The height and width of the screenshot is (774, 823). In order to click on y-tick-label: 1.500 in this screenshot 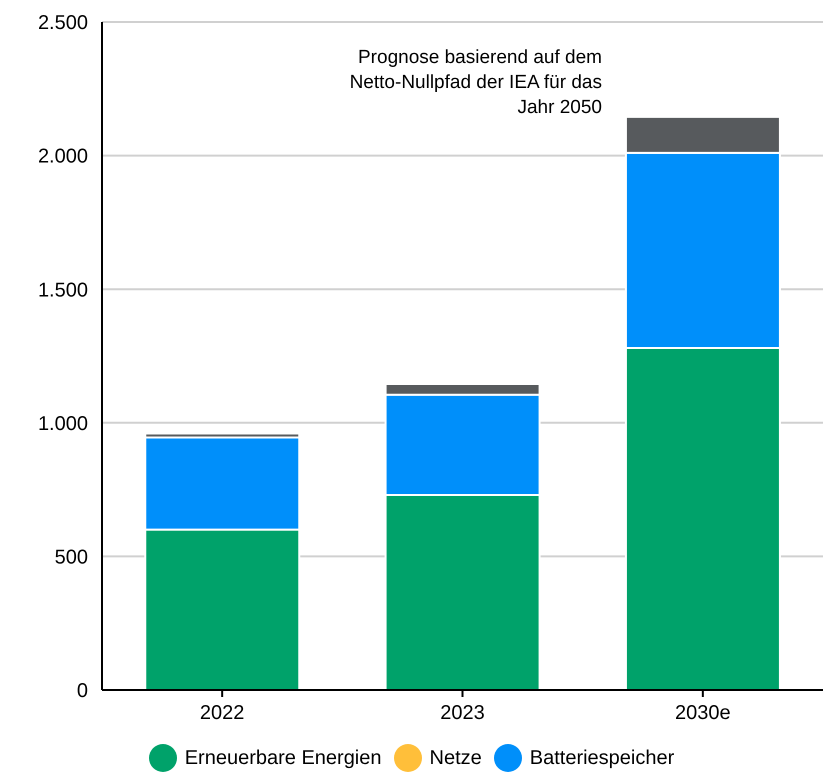, I will do `click(63, 290)`.